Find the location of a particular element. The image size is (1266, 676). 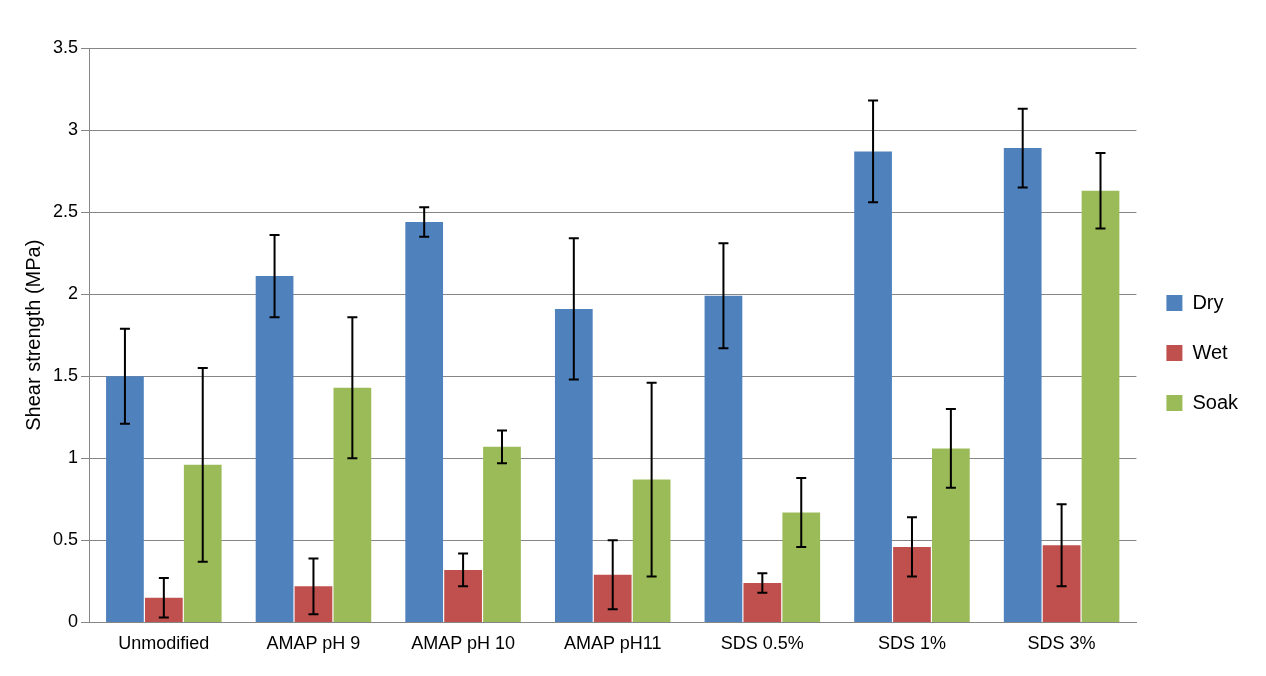

y-tick-label: 3 is located at coordinates (73, 129).